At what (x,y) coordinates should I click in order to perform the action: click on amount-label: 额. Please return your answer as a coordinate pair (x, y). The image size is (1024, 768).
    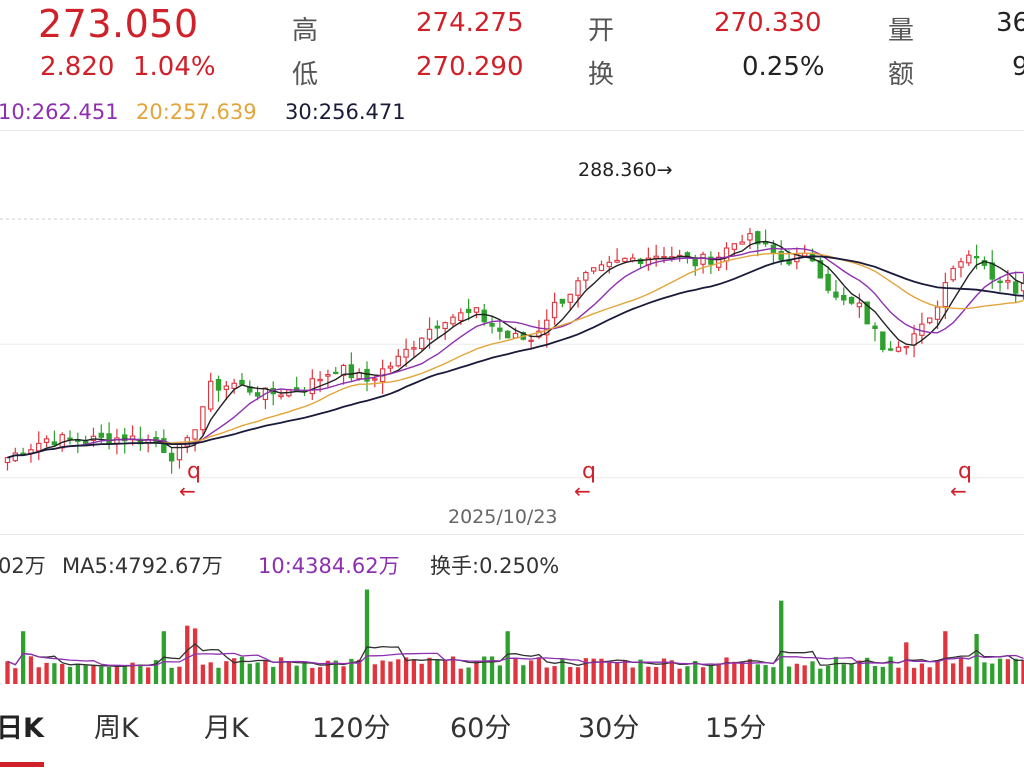
    Looking at the image, I should click on (901, 75).